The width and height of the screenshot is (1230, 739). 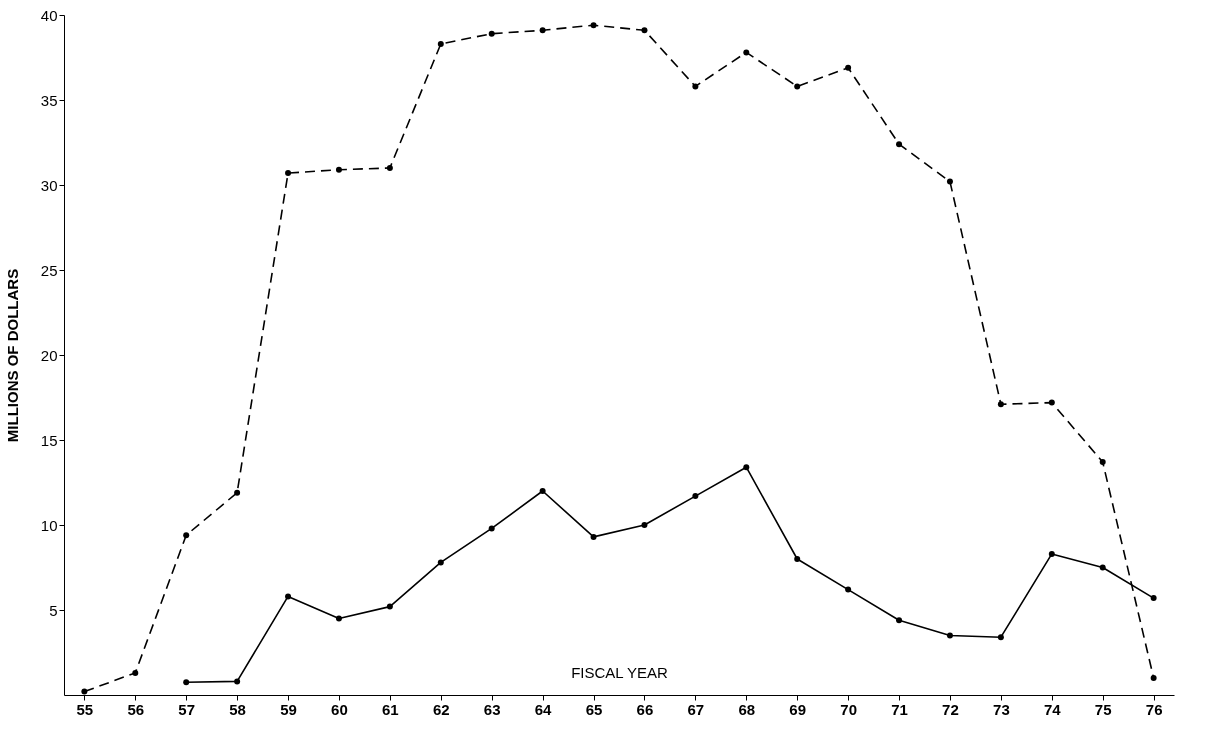 I want to click on x-tick-label: 57, so click(x=187, y=709).